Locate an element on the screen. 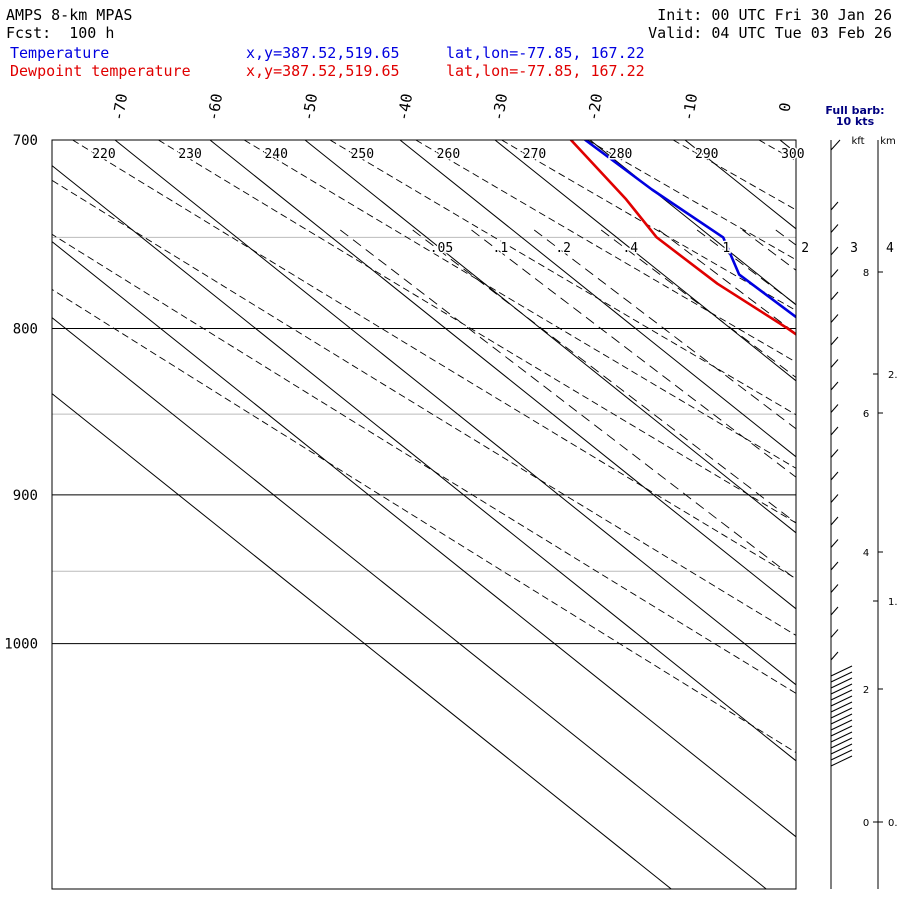  km-label: km is located at coordinates (888, 141).